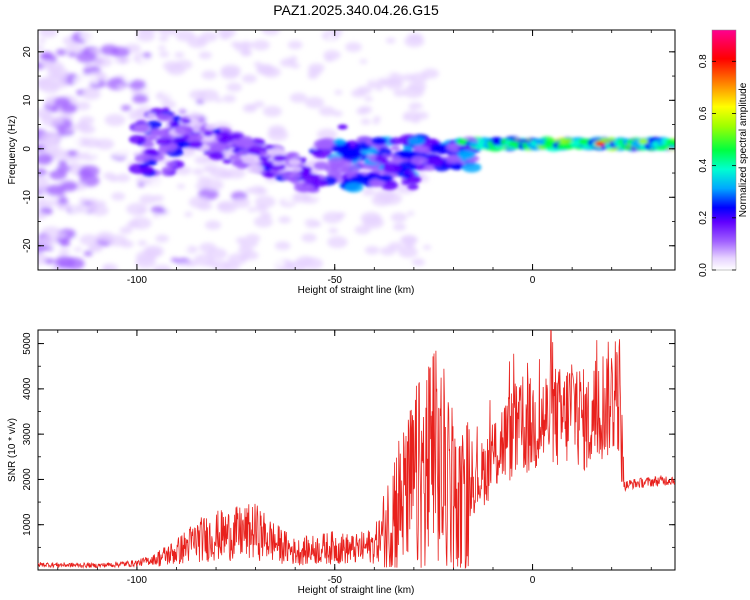 This screenshot has width=750, height=600. I want to click on spectrogram-core, so click(401, 150).